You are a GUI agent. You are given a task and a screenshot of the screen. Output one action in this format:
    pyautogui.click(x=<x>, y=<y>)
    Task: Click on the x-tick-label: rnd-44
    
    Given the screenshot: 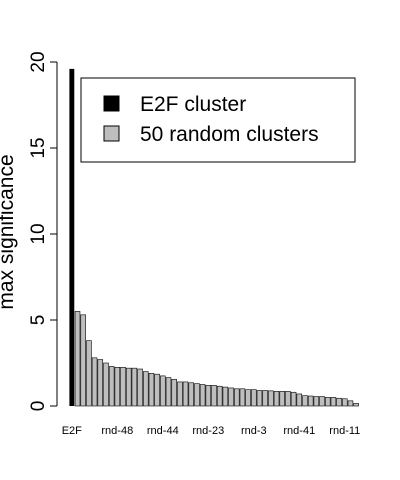 What is the action you would take?
    pyautogui.click(x=163, y=431)
    